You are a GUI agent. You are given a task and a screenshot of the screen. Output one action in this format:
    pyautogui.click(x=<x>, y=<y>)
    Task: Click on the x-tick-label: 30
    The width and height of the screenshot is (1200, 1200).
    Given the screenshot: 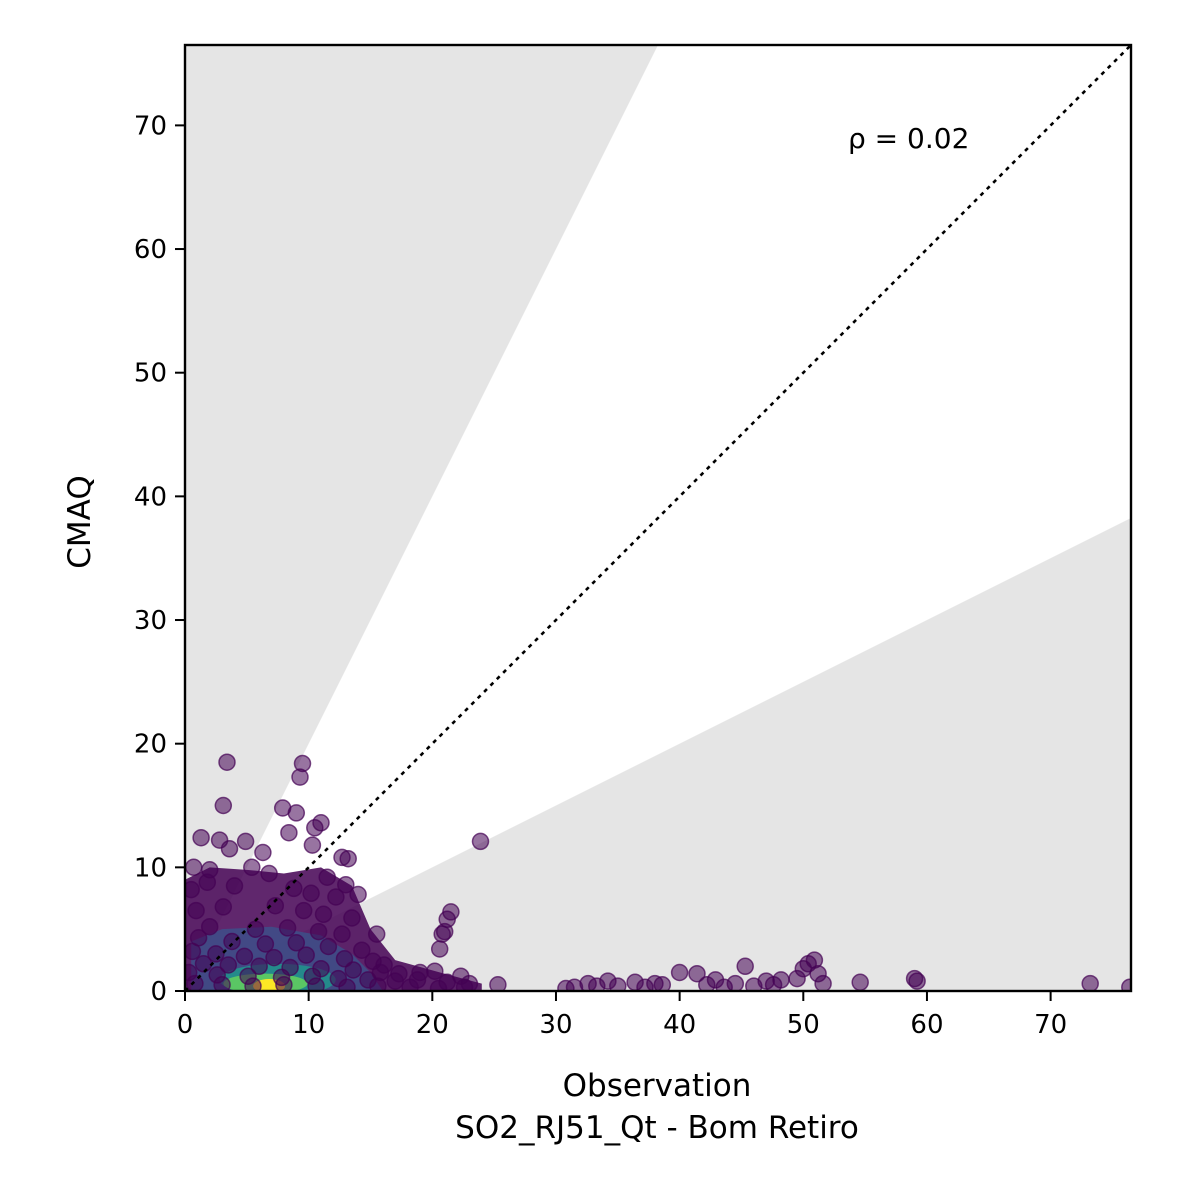 What is the action you would take?
    pyautogui.click(x=555, y=1025)
    